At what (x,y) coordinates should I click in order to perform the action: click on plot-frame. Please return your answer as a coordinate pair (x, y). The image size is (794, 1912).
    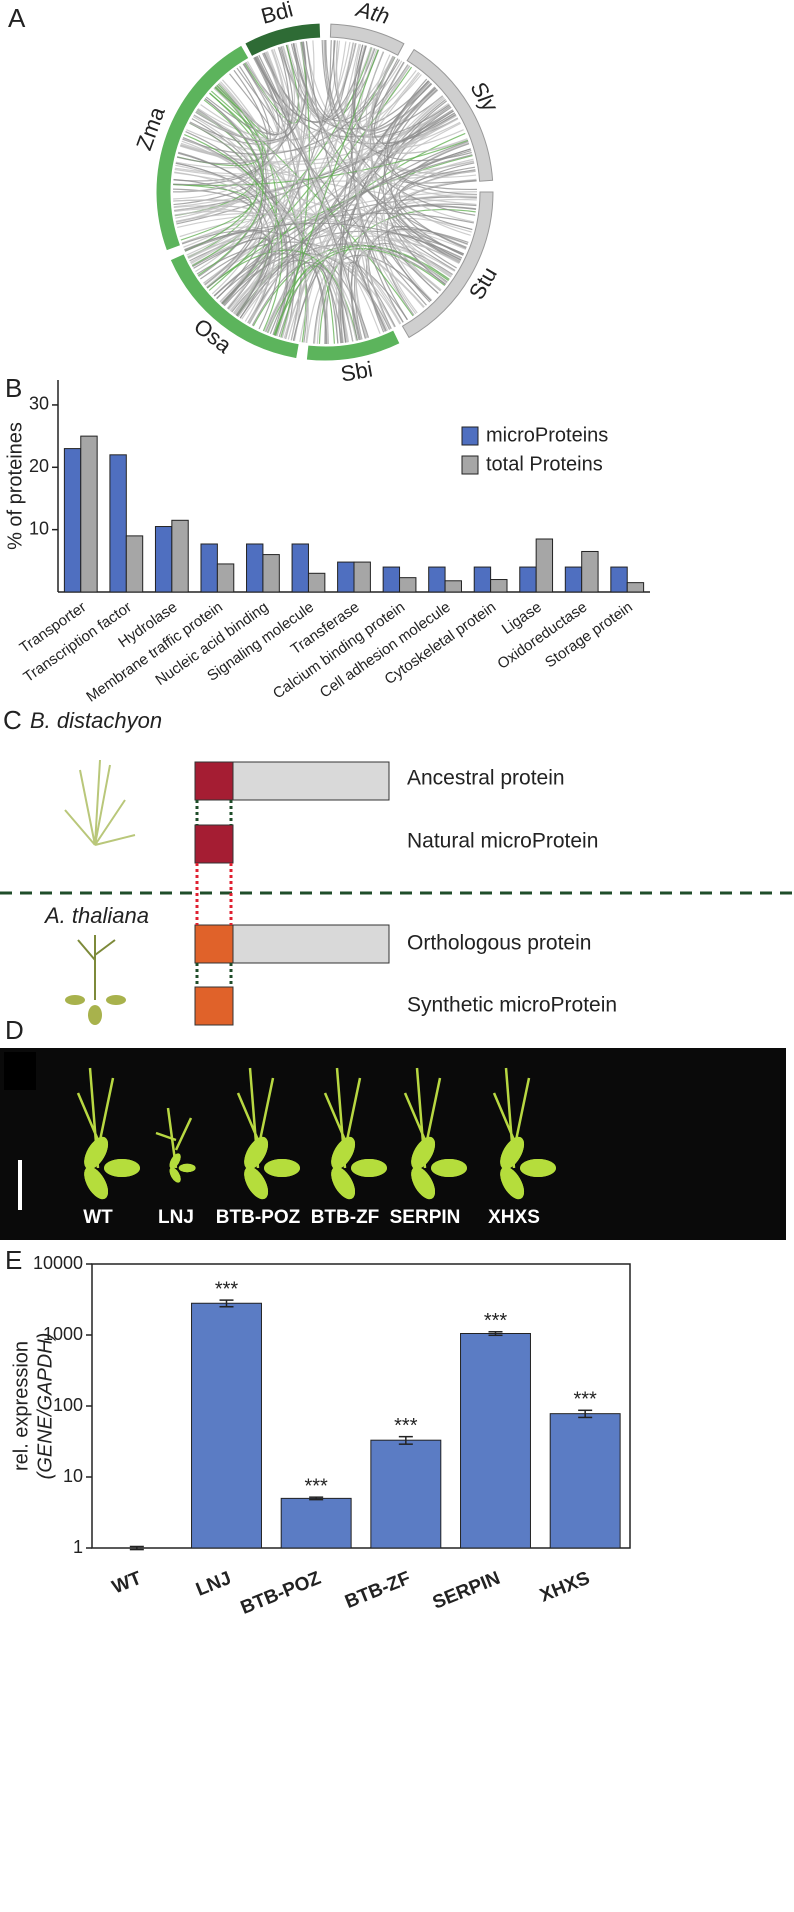
    Looking at the image, I should click on (361, 1406).